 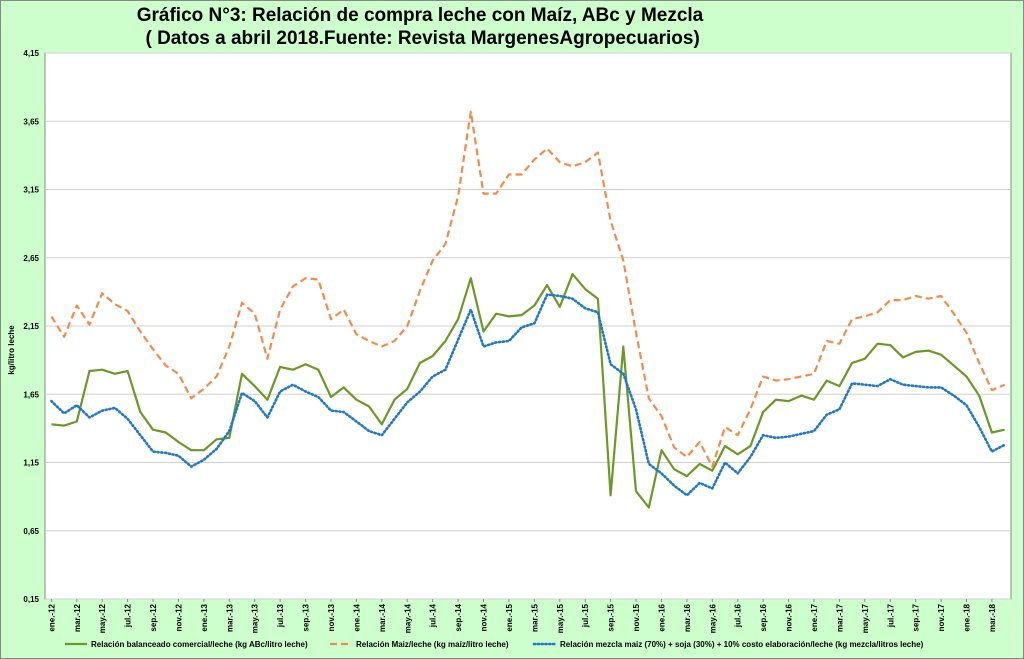 I want to click on y-tick-label: 2,65, so click(x=31, y=258).